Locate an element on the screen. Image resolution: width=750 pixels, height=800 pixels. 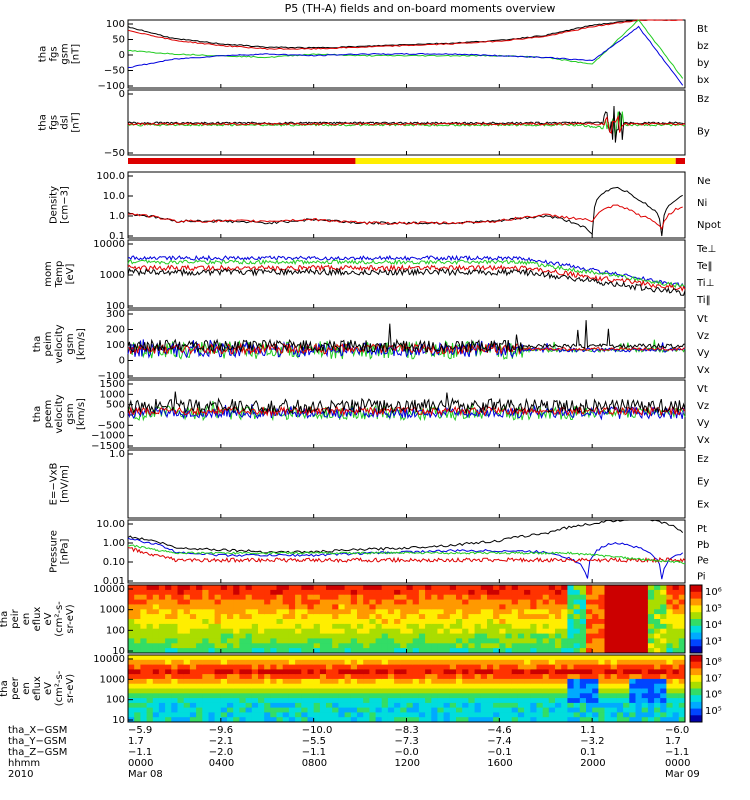
legend-entry: Bt is located at coordinates (702, 29).